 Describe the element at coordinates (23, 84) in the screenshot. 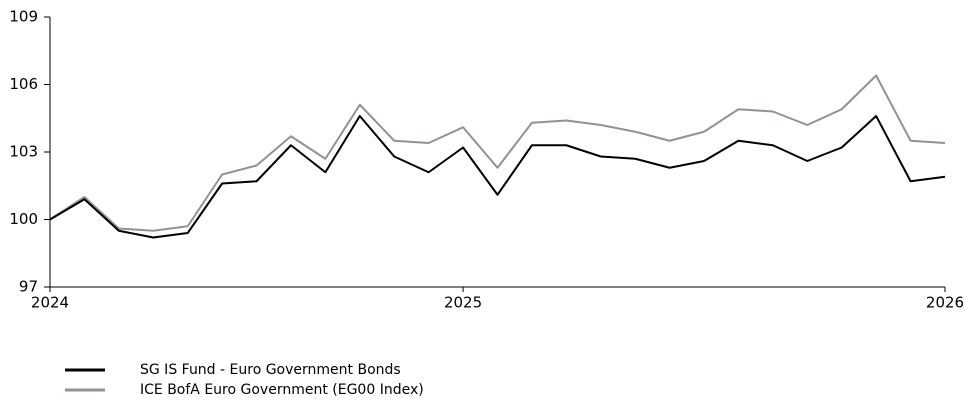

I see `y-tick-label: 106` at that location.